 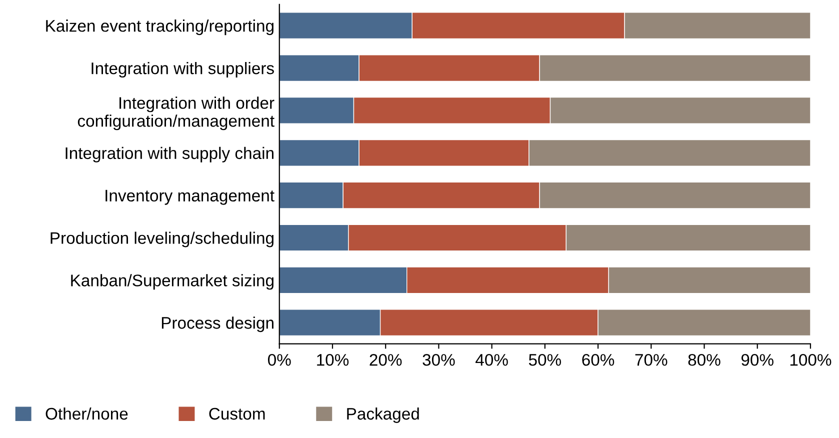 I want to click on y-tick-label: Kanban/Supermarket sizing, so click(x=172, y=282).